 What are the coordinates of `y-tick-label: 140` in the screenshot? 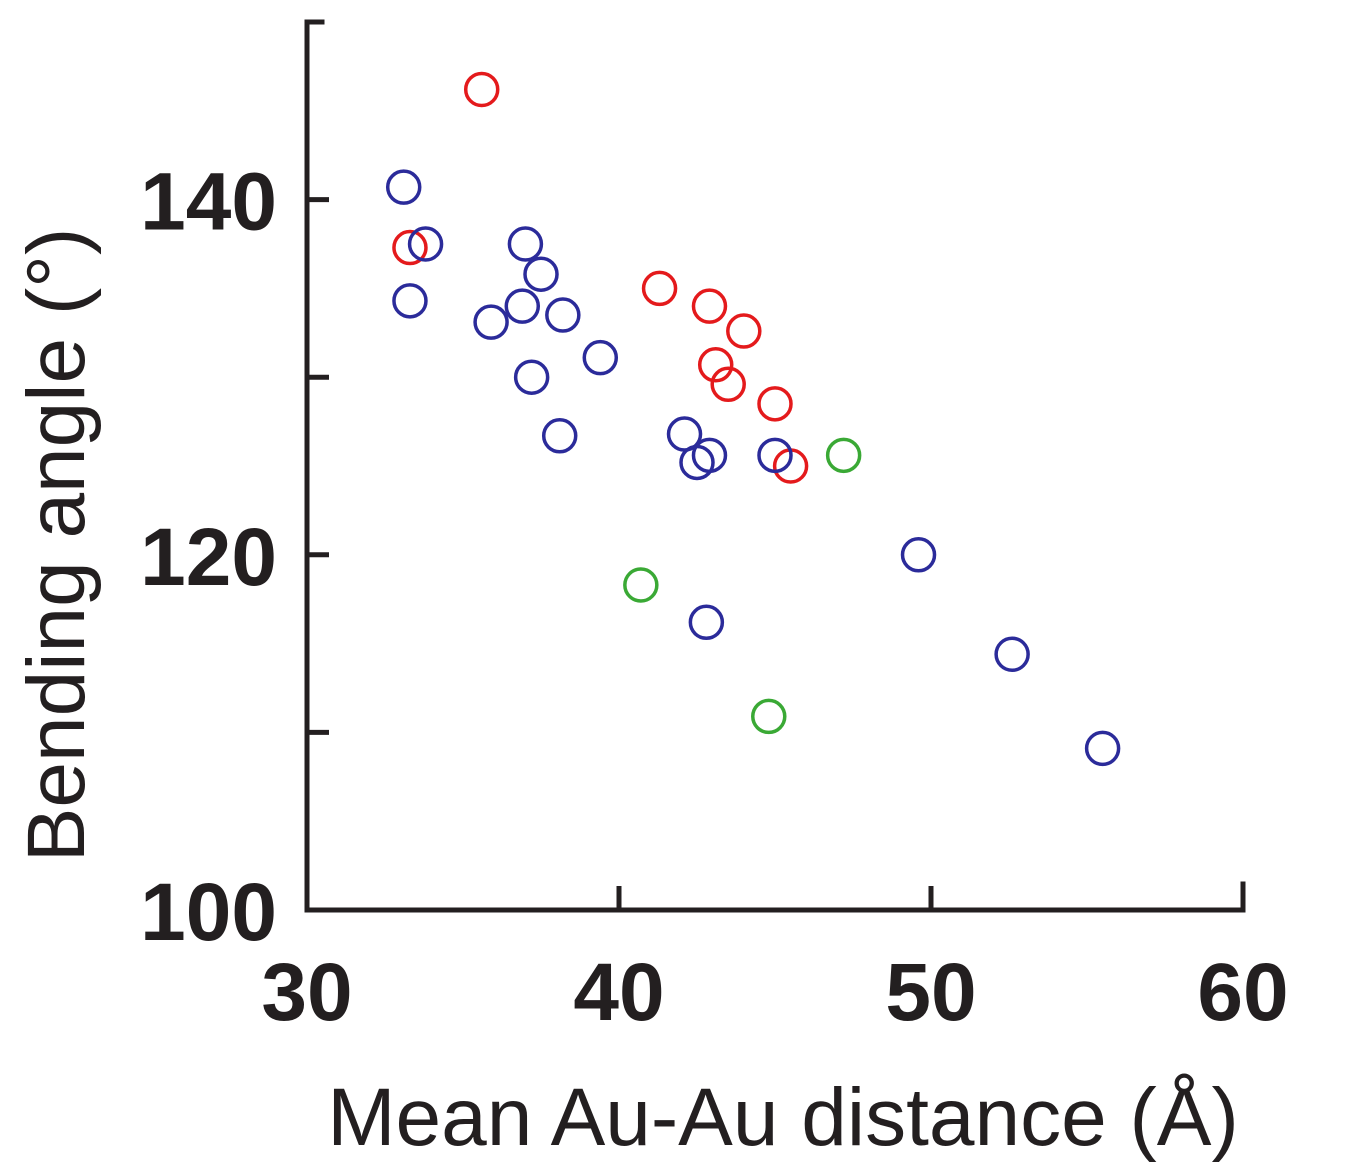 It's located at (208, 202).